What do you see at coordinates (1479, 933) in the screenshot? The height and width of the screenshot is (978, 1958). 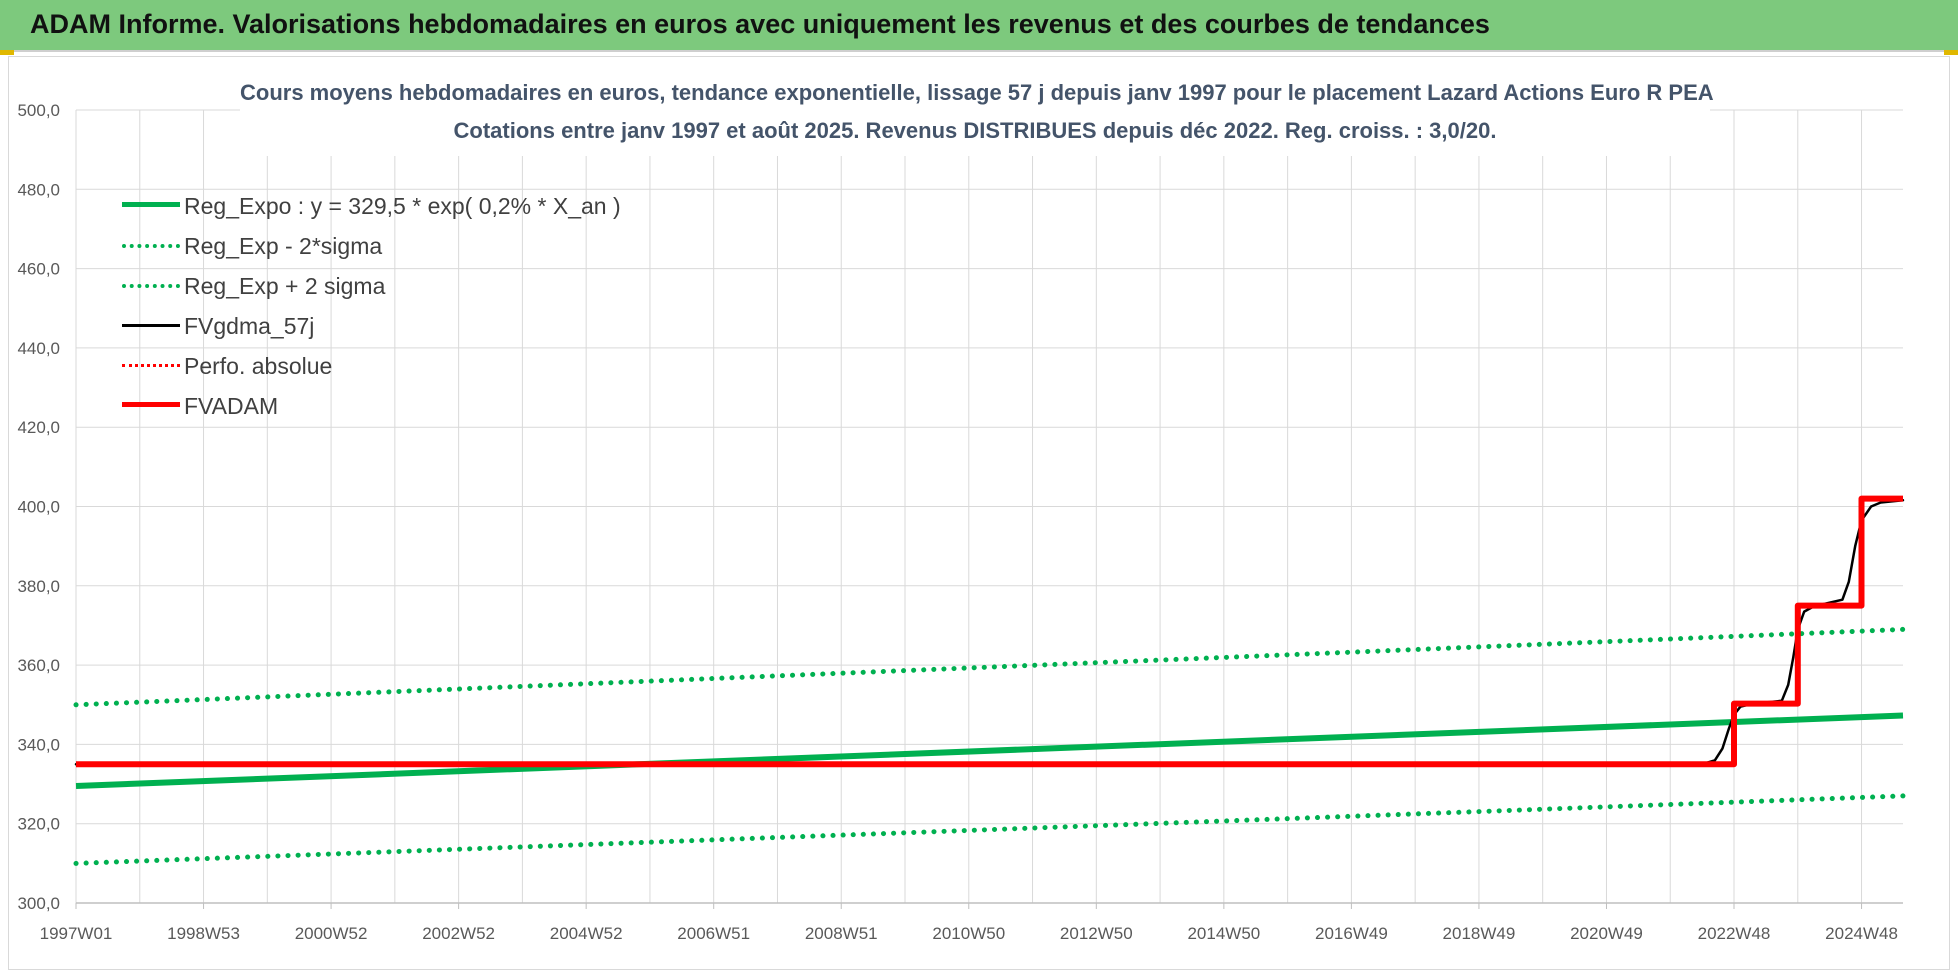 I see `x-tick-label: 2018W49` at bounding box center [1479, 933].